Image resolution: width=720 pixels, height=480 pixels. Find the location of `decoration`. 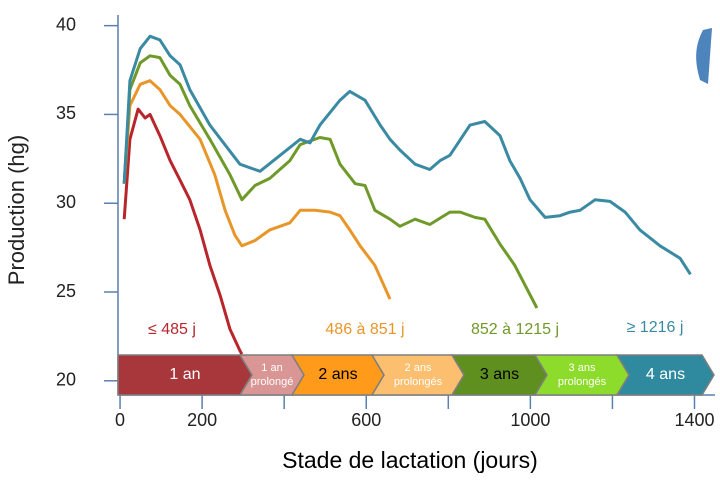

decoration is located at coordinates (704, 56).